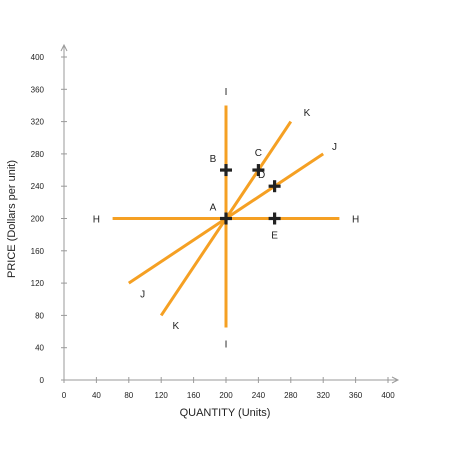 This screenshot has width=473, height=451. I want to click on point-label-a: A, so click(213, 208).